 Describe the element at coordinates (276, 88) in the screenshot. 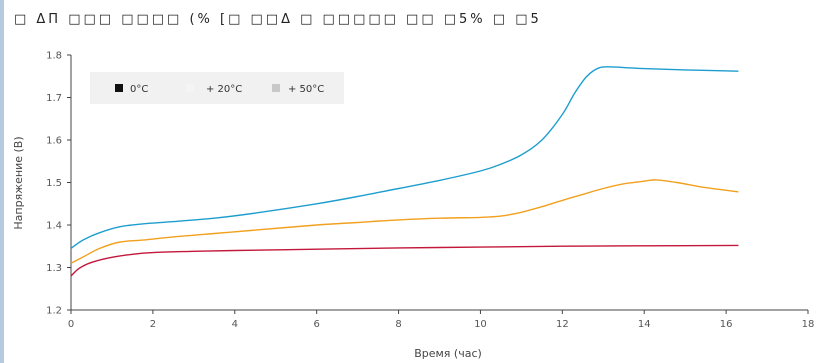

I see `legend-swatch-50c` at that location.